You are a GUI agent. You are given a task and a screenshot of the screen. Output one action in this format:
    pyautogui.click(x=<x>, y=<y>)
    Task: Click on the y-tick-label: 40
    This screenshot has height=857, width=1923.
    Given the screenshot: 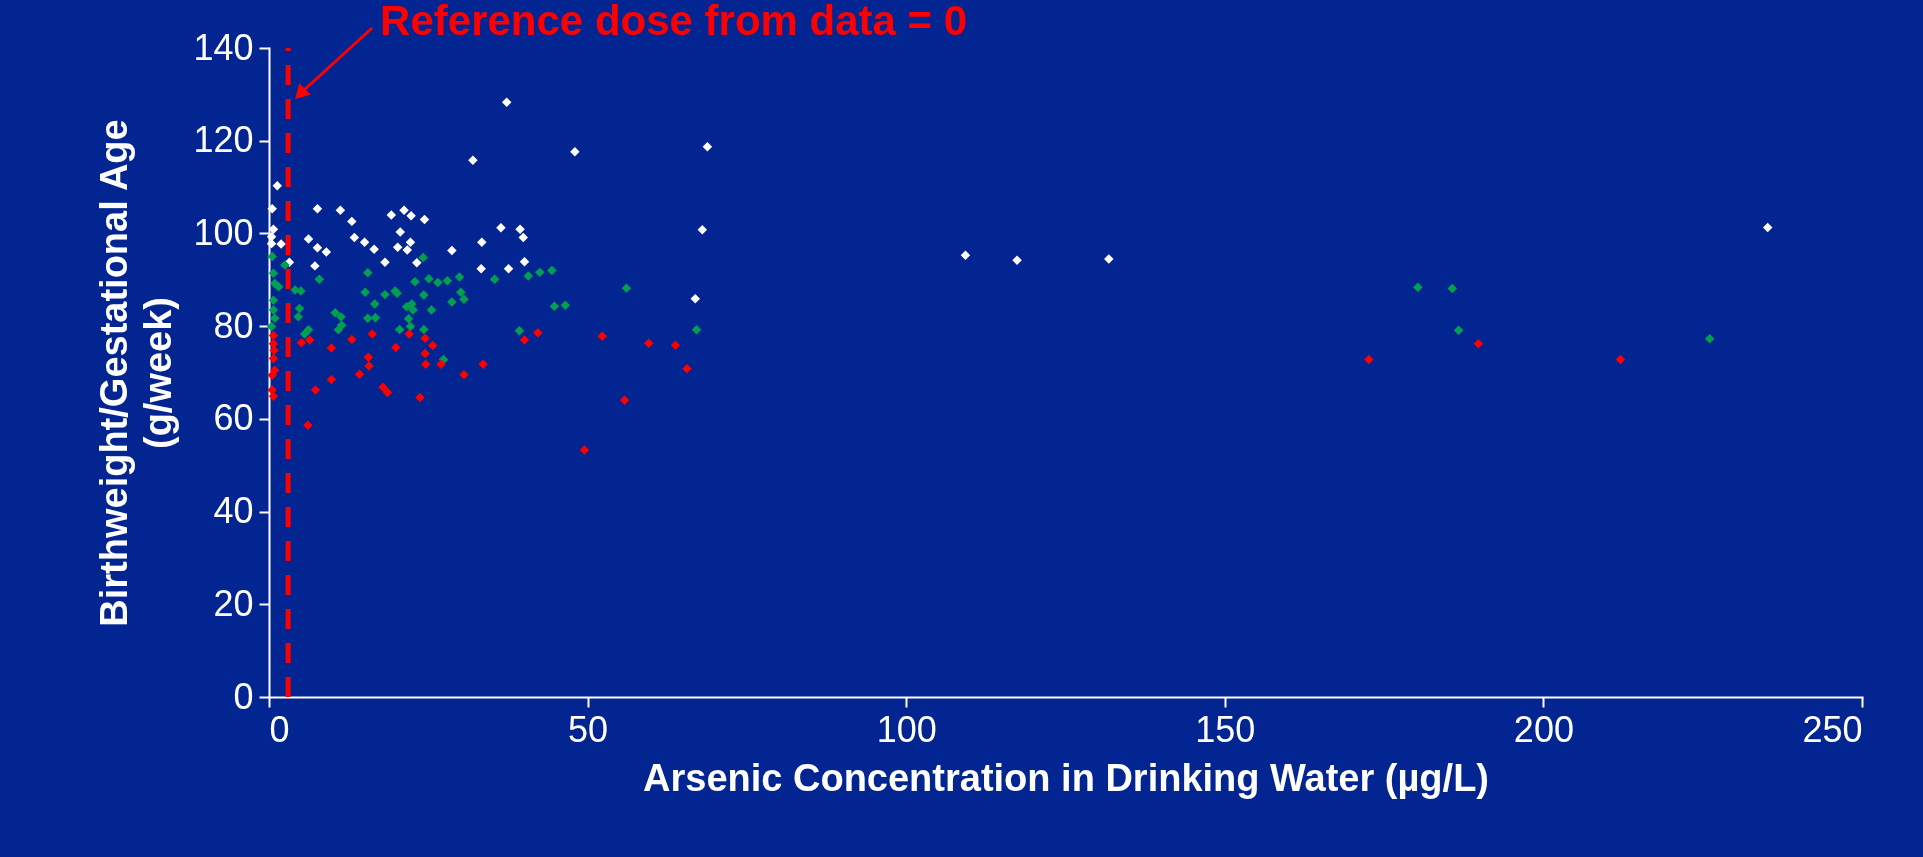 What is the action you would take?
    pyautogui.click(x=233, y=511)
    